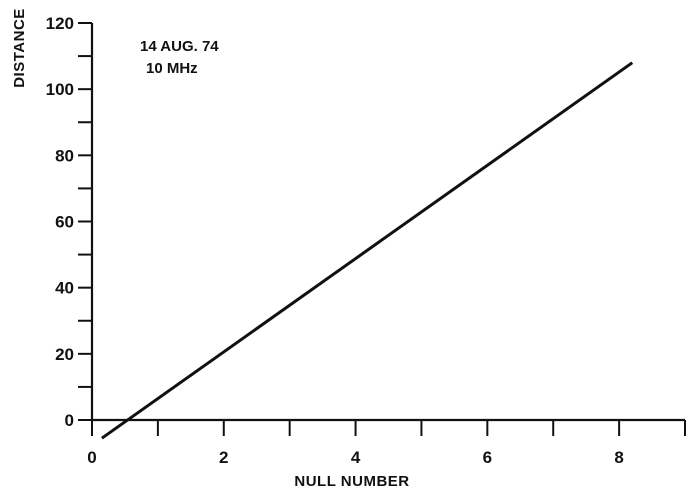 The image size is (690, 494). What do you see at coordinates (64, 222) in the screenshot?
I see `y-tick-label: 60` at bounding box center [64, 222].